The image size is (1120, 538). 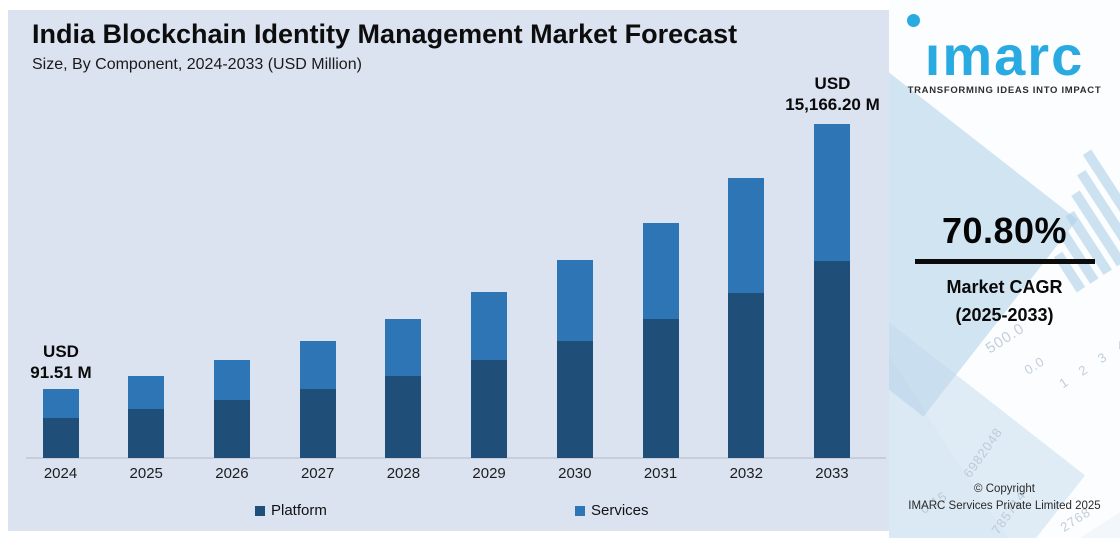 I want to click on copyright-line2: IMARC Services Private Limited 2025, so click(x=1004, y=506).